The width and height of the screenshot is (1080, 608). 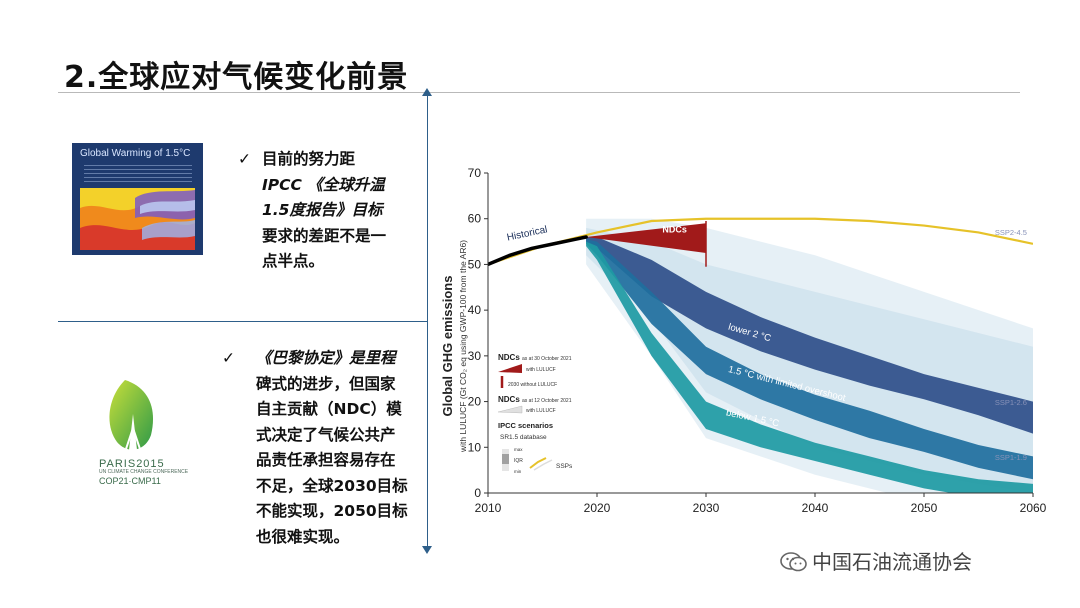 I want to click on legend-min-label: min, so click(x=518, y=471).